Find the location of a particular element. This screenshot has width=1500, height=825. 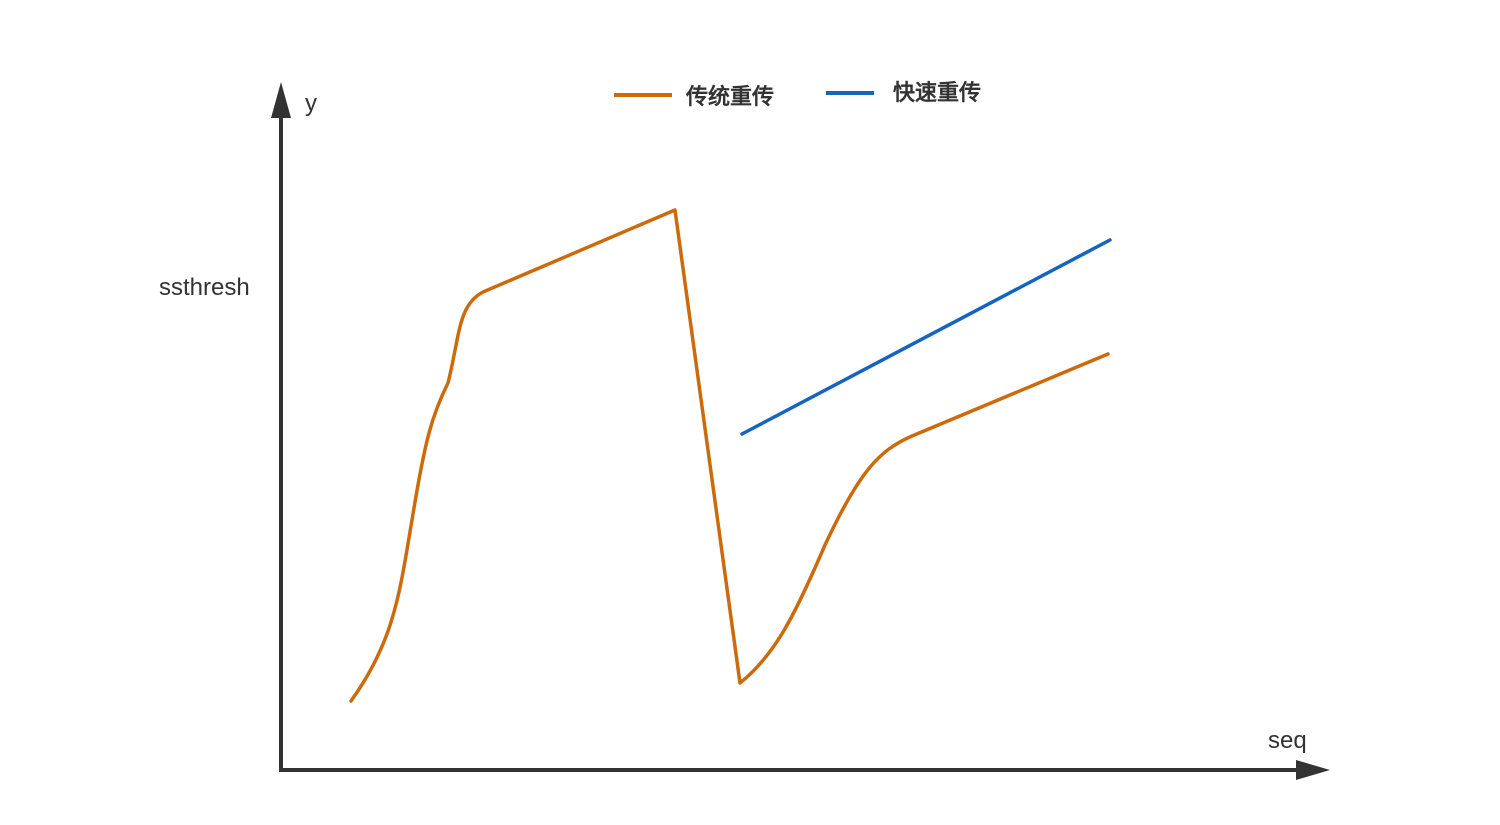

ssthresh-label: ssthresh is located at coordinates (204, 287).